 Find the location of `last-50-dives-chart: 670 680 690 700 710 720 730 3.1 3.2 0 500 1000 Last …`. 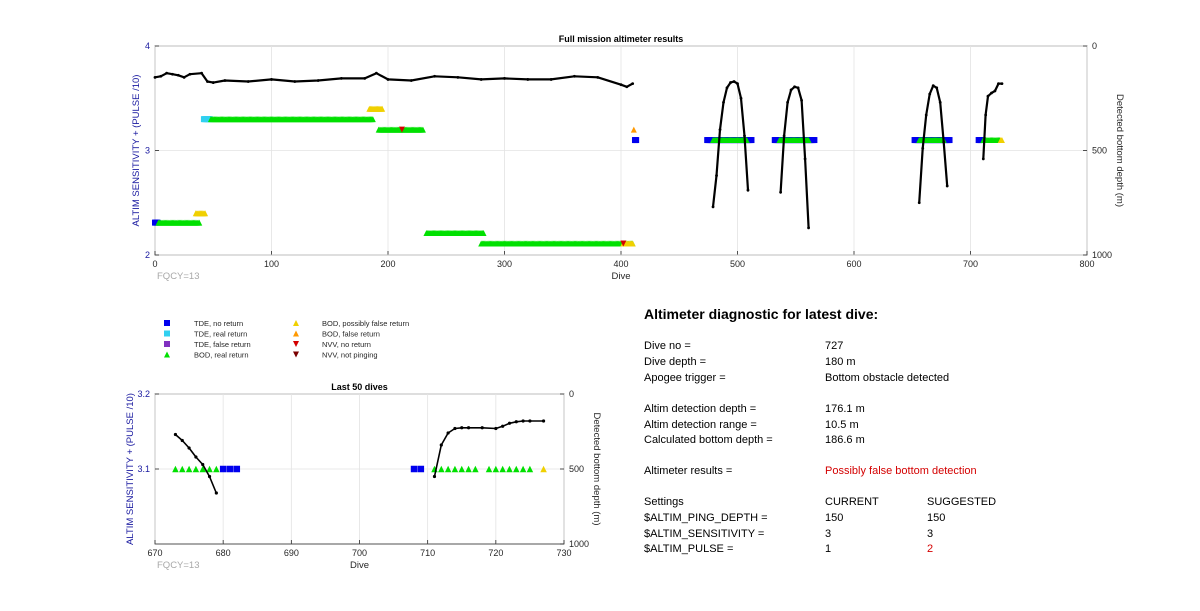

last-50-dives-chart: 670 680 690 700 710 720 730 3.1 3.2 0 500 1000 Last … is located at coordinates (363, 476).